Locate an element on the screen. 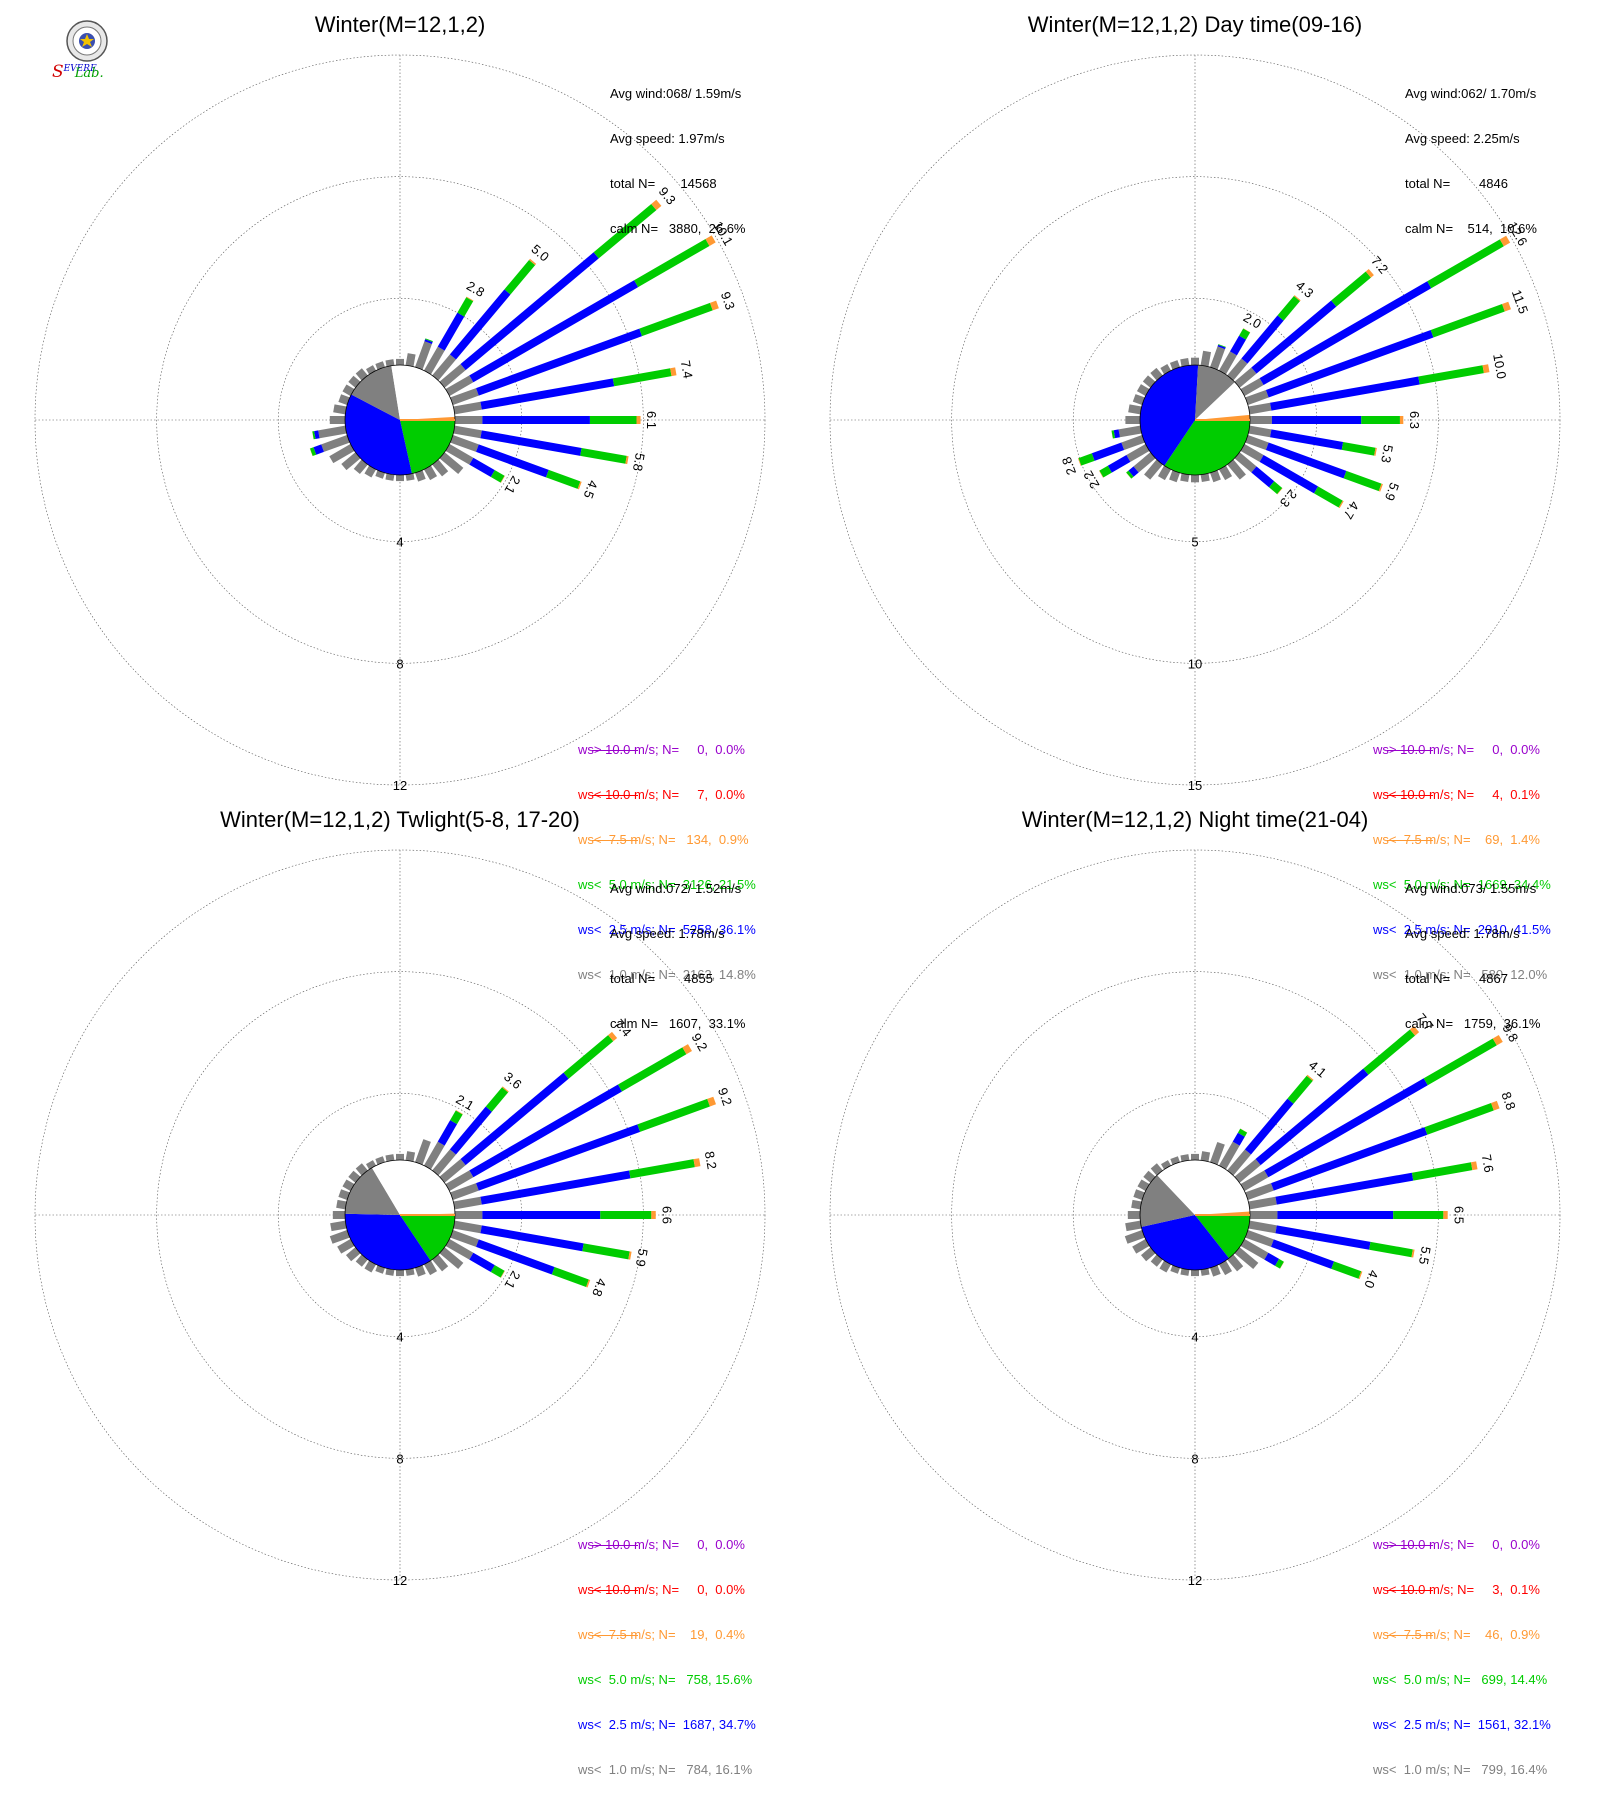 The image size is (1620, 1807). bar-value-label: 6.5 is located at coordinates (1458, 1215).